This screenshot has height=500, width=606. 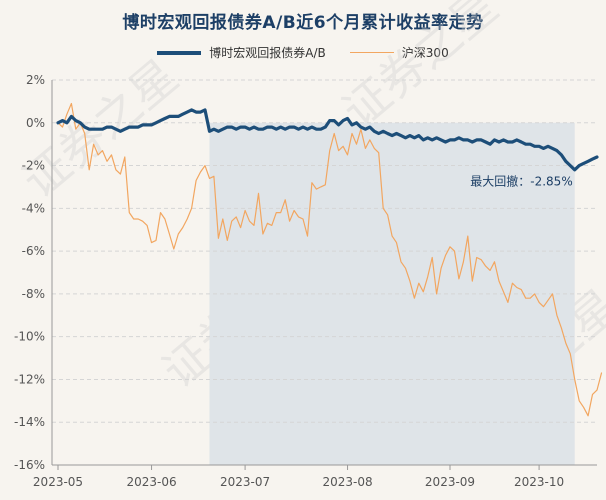 I want to click on x-tick-label: 2023-07, so click(x=245, y=482).